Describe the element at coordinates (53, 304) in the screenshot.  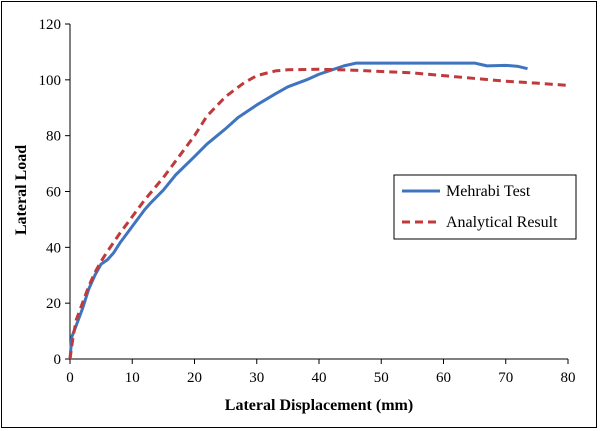
I see `y-tick-label: 20` at that location.